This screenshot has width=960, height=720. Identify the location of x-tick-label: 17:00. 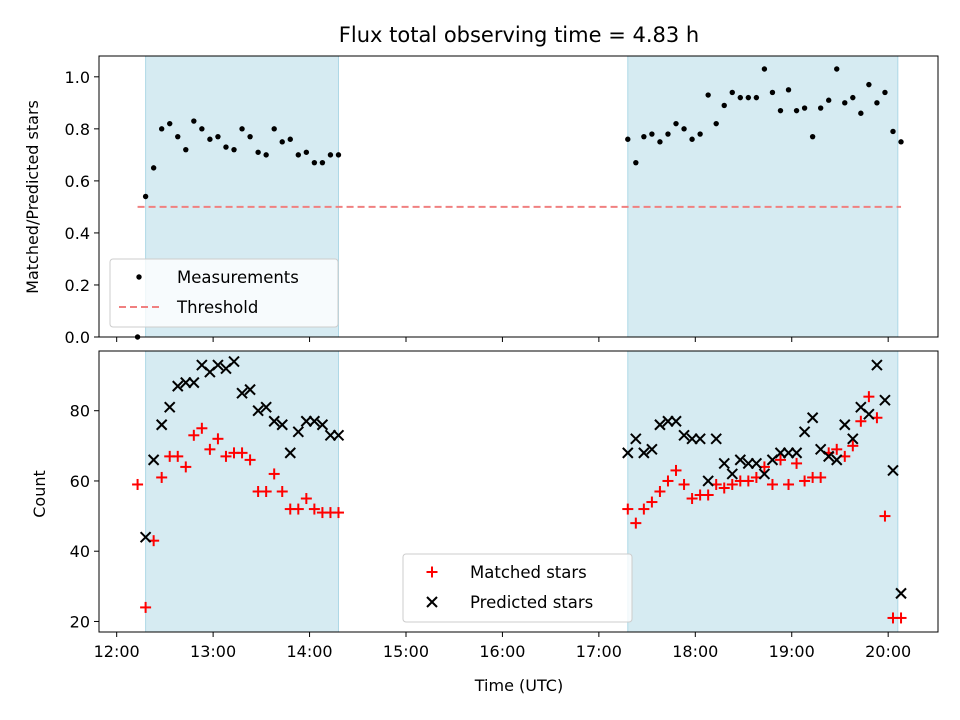
(599, 651).